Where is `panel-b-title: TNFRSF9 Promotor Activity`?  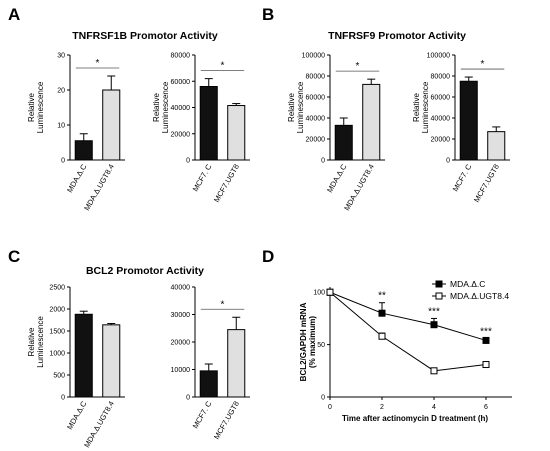 panel-b-title: TNFRSF9 Promotor Activity is located at coordinates (397, 36).